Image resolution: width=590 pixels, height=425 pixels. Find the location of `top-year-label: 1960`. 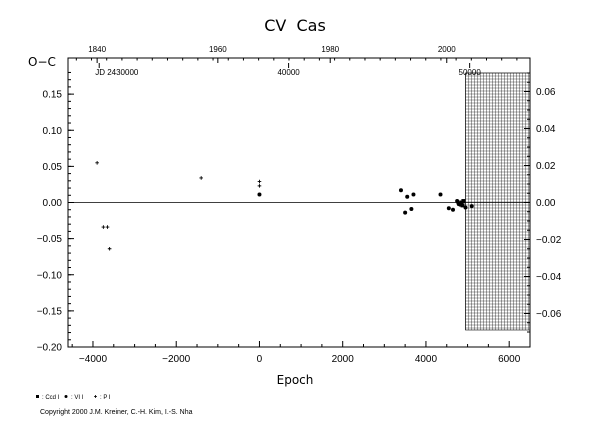

top-year-label: 1960 is located at coordinates (218, 49).